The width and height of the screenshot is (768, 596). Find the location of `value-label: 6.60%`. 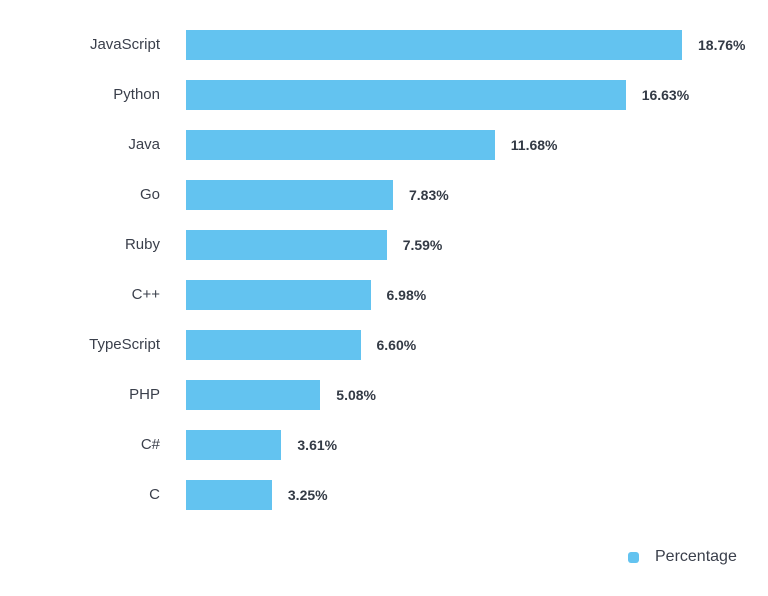

value-label: 6.60% is located at coordinates (396, 345).